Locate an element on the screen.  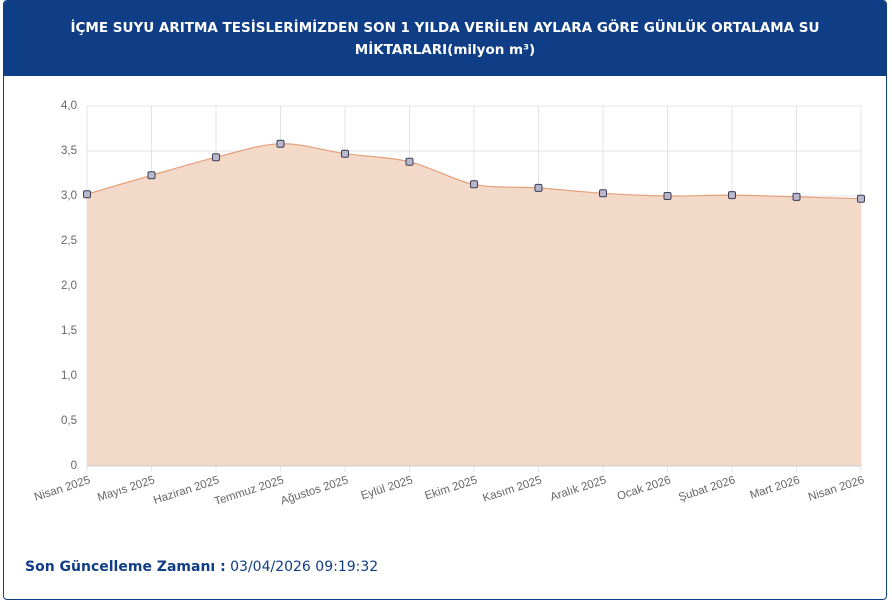
x-tick-label: Aralık 2025 is located at coordinates (578, 488).